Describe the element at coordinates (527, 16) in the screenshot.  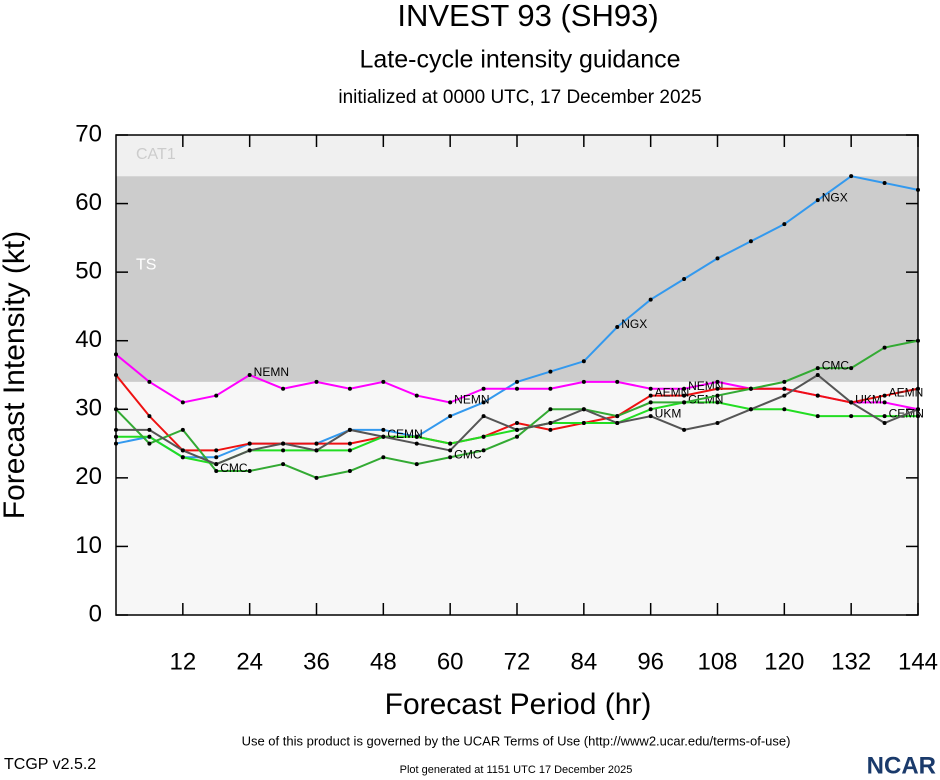
I see `chart-title: INVEST 93 (SH93)` at that location.